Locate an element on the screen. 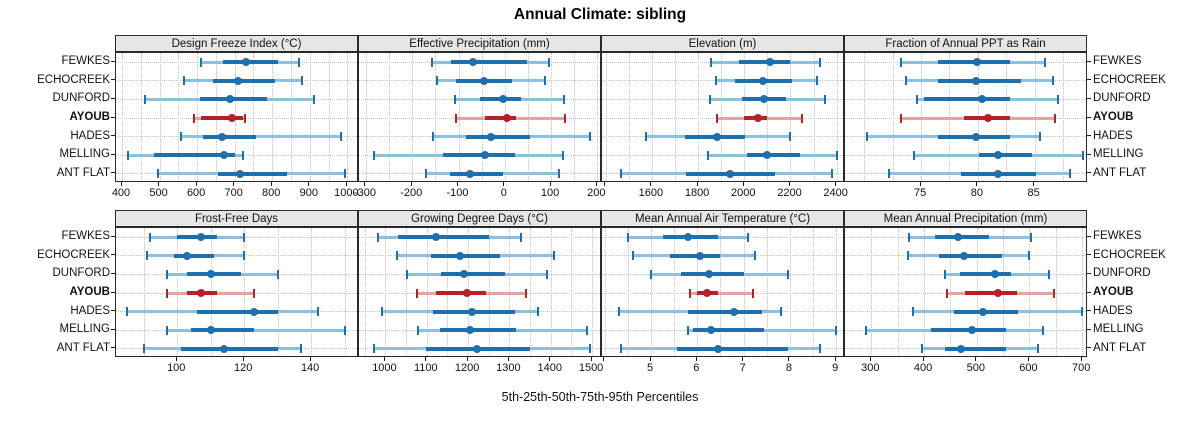 This screenshot has height=425, width=1200. x-axis-tick-label: 200 is located at coordinates (596, 193).